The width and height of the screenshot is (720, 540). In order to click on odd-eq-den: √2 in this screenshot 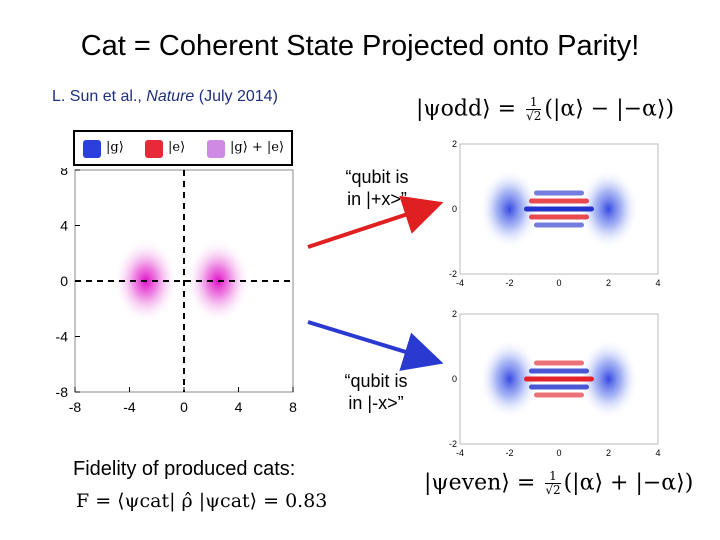, I will do `click(534, 116)`.